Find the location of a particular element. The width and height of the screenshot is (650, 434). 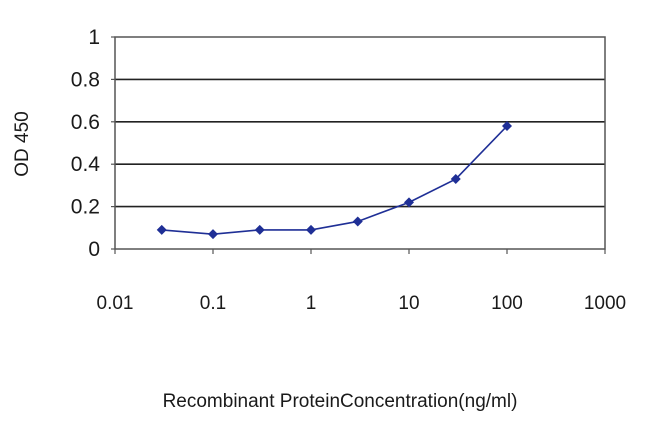

x-axis: 0.01 0.1 1 10 100 1000 is located at coordinates (361, 281).